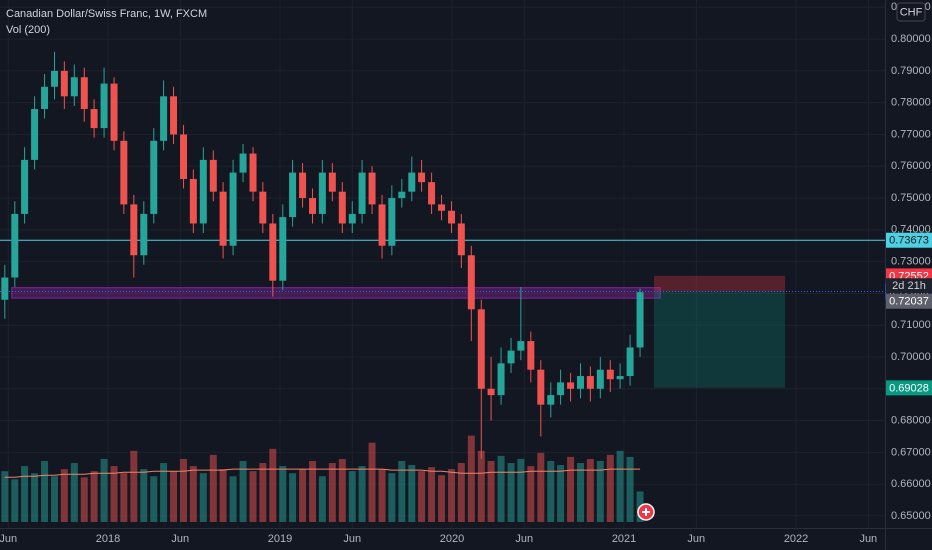 The width and height of the screenshot is (932, 550). Describe the element at coordinates (909, 241) in the screenshot. I see `price-label: 0.73673` at that location.